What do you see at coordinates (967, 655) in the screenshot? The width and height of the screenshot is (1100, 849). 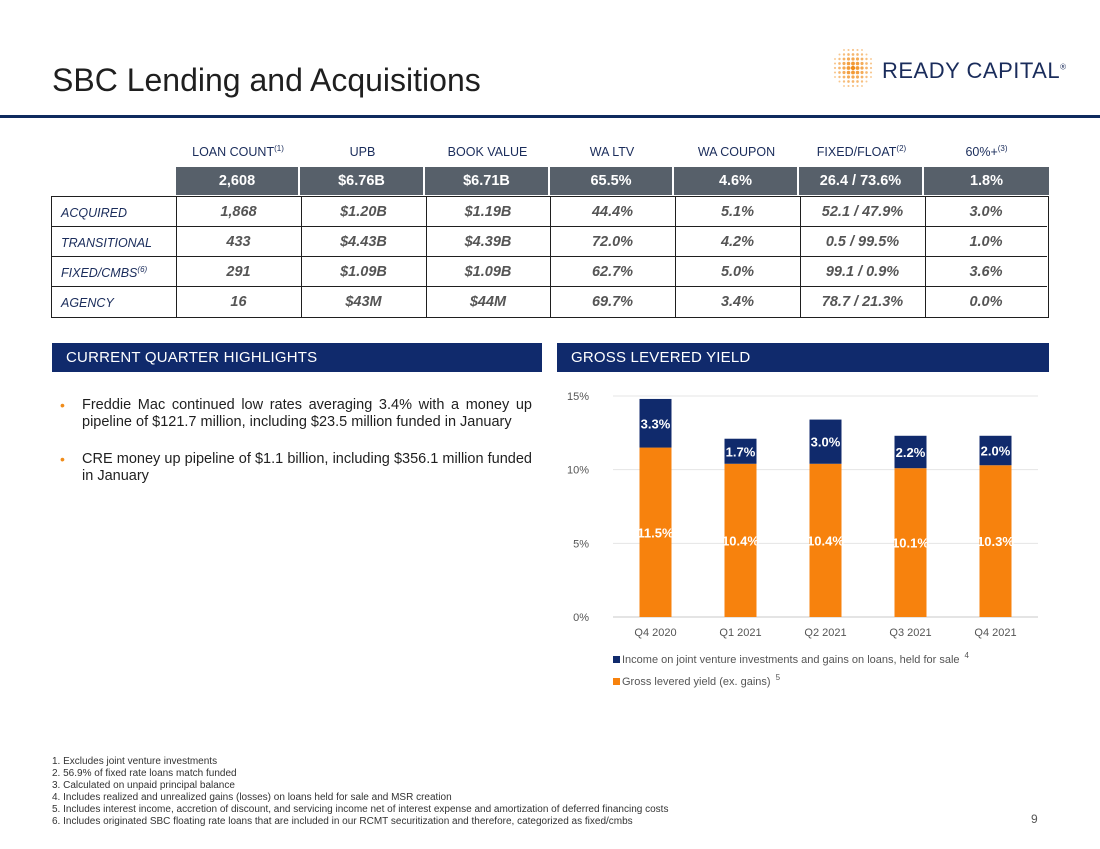 I see `legend-footnote-ref: 4` at bounding box center [967, 655].